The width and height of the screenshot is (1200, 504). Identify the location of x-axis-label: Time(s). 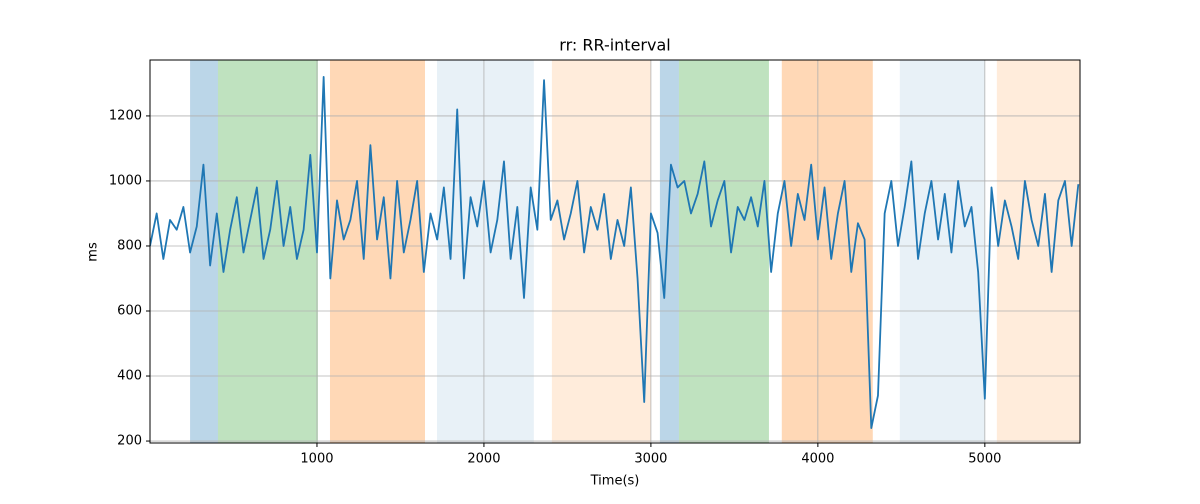
(615, 481).